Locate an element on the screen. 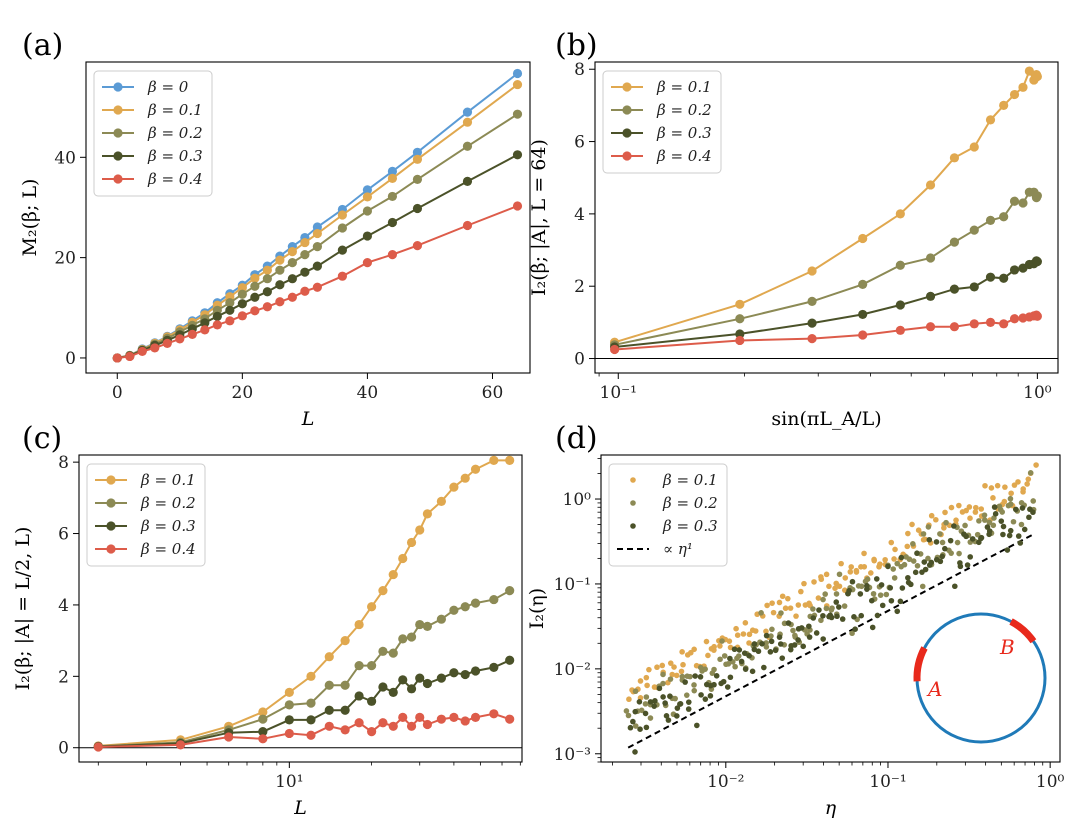 The width and height of the screenshot is (1080, 828). legend-label: β = 0.1 is located at coordinates (175, 110).